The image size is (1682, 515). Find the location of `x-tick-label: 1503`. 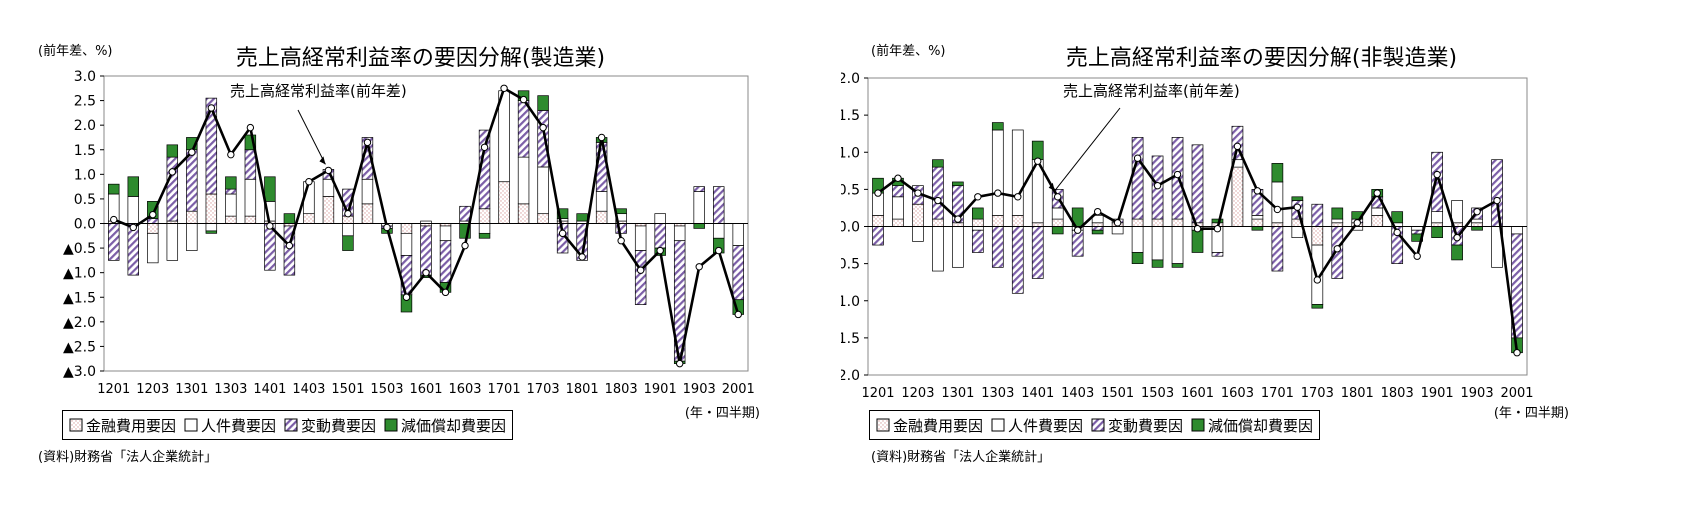

x-tick-label: 1503 is located at coordinates (1157, 393).